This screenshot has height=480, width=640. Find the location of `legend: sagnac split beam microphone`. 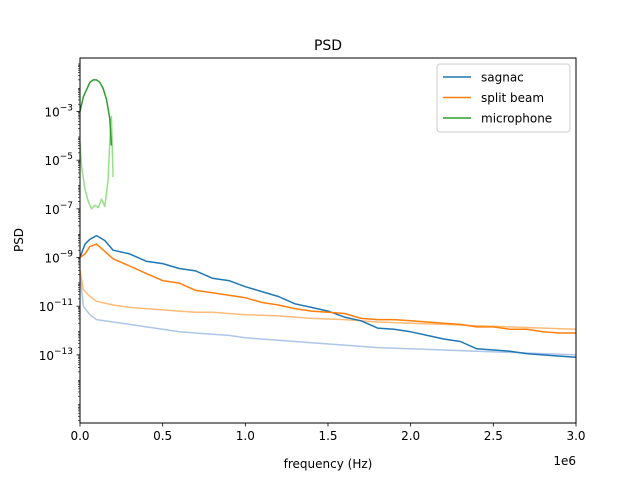

legend: sagnac split beam microphone is located at coordinates (503, 98).